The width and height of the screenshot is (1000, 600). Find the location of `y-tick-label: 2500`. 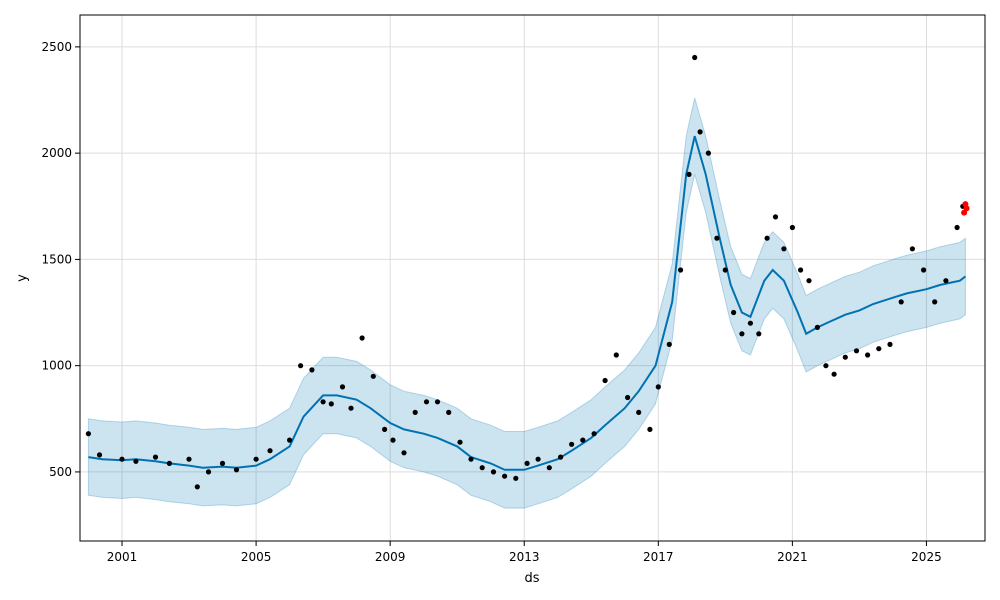

y-tick-label: 2500 is located at coordinates (56, 47).